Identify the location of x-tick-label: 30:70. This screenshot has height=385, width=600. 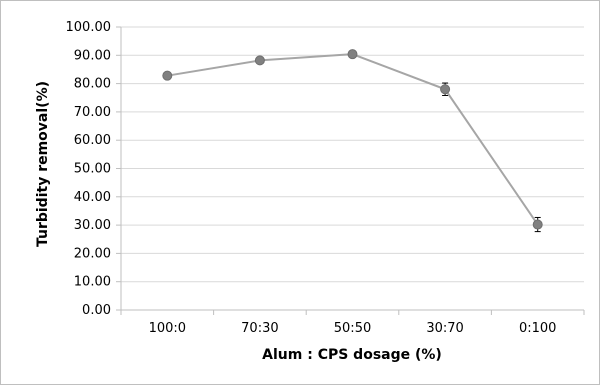
(444, 328).